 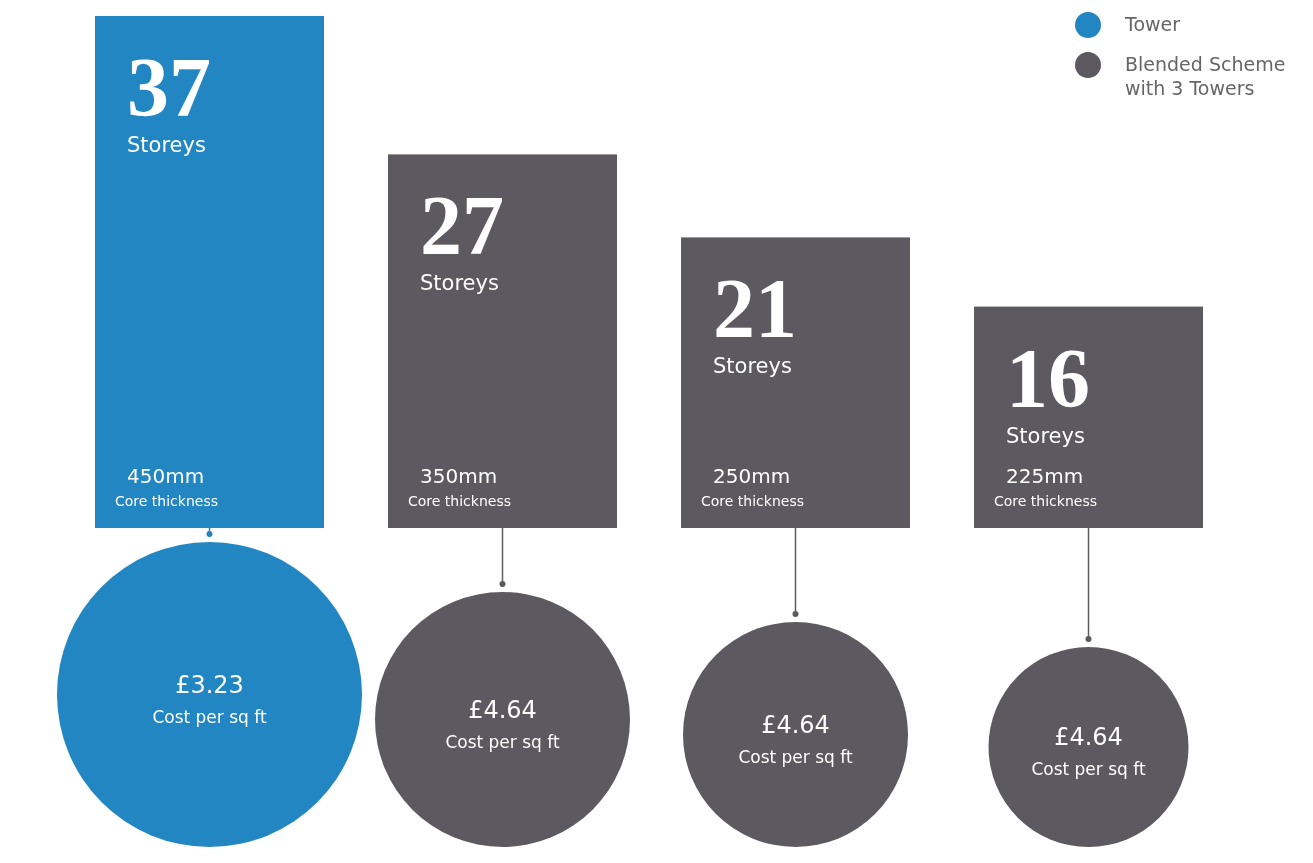 What do you see at coordinates (752, 476) in the screenshot?
I see `annotation: 250mm` at bounding box center [752, 476].